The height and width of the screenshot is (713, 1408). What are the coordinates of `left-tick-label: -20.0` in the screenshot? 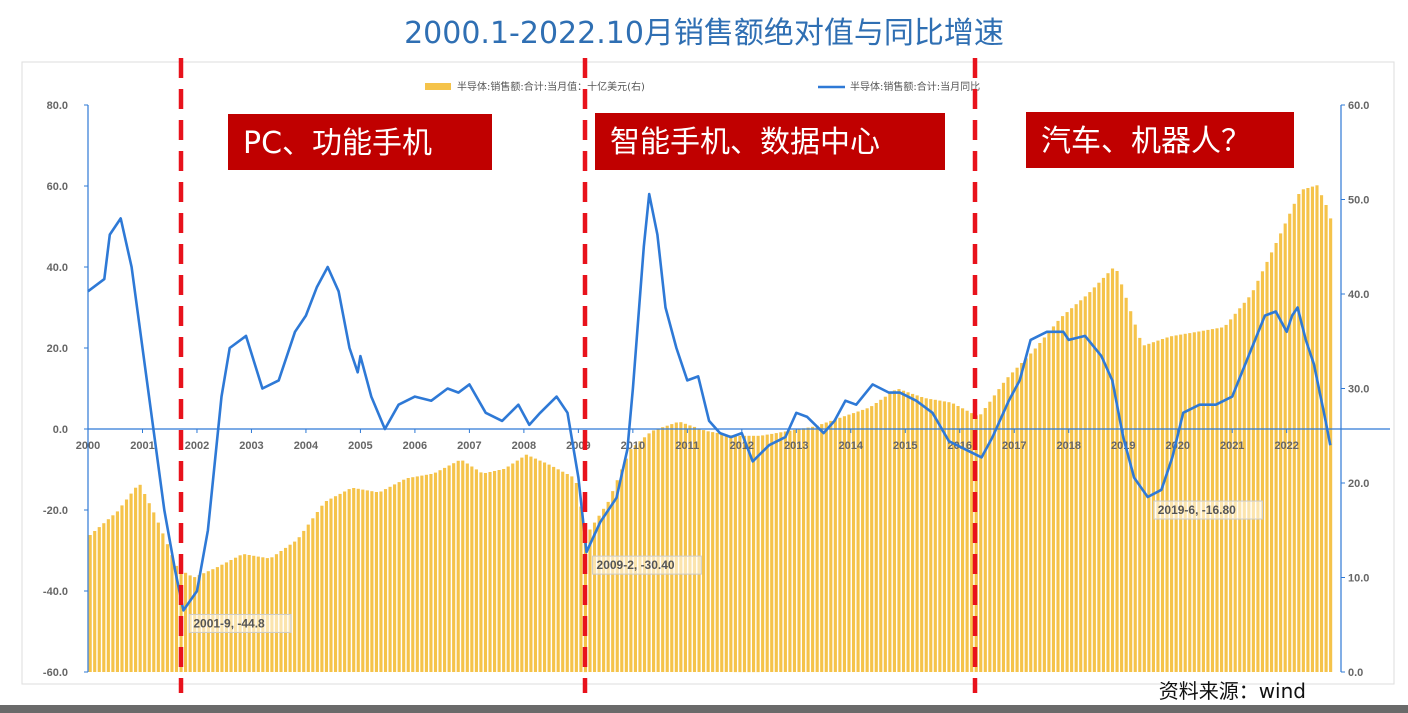 It's located at (55, 511).